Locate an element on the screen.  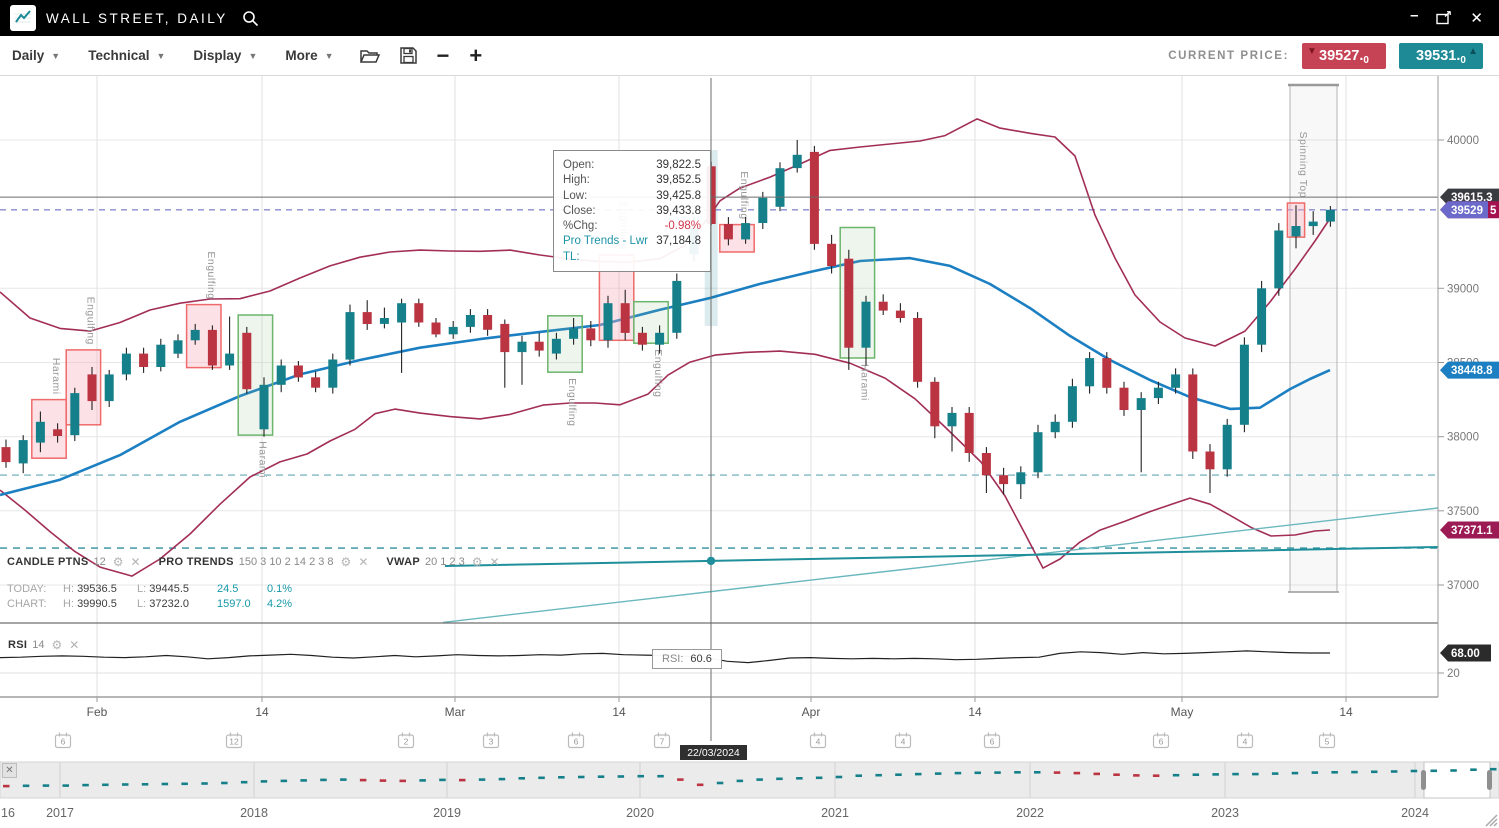
minimize-button: – is located at coordinates (1414, 15).